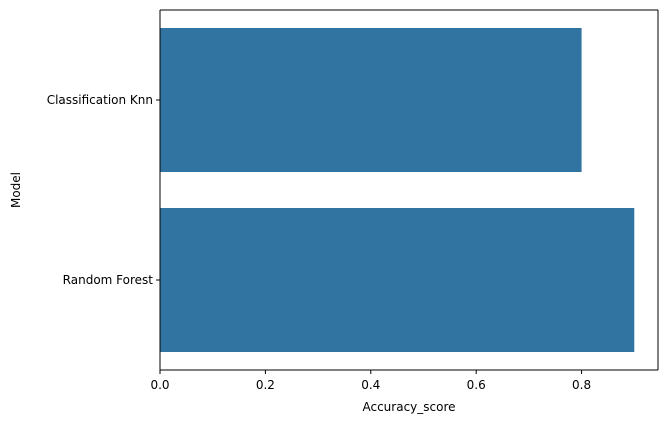 This screenshot has height=432, width=668. I want to click on x-tick-label: 0.0, so click(159, 385).